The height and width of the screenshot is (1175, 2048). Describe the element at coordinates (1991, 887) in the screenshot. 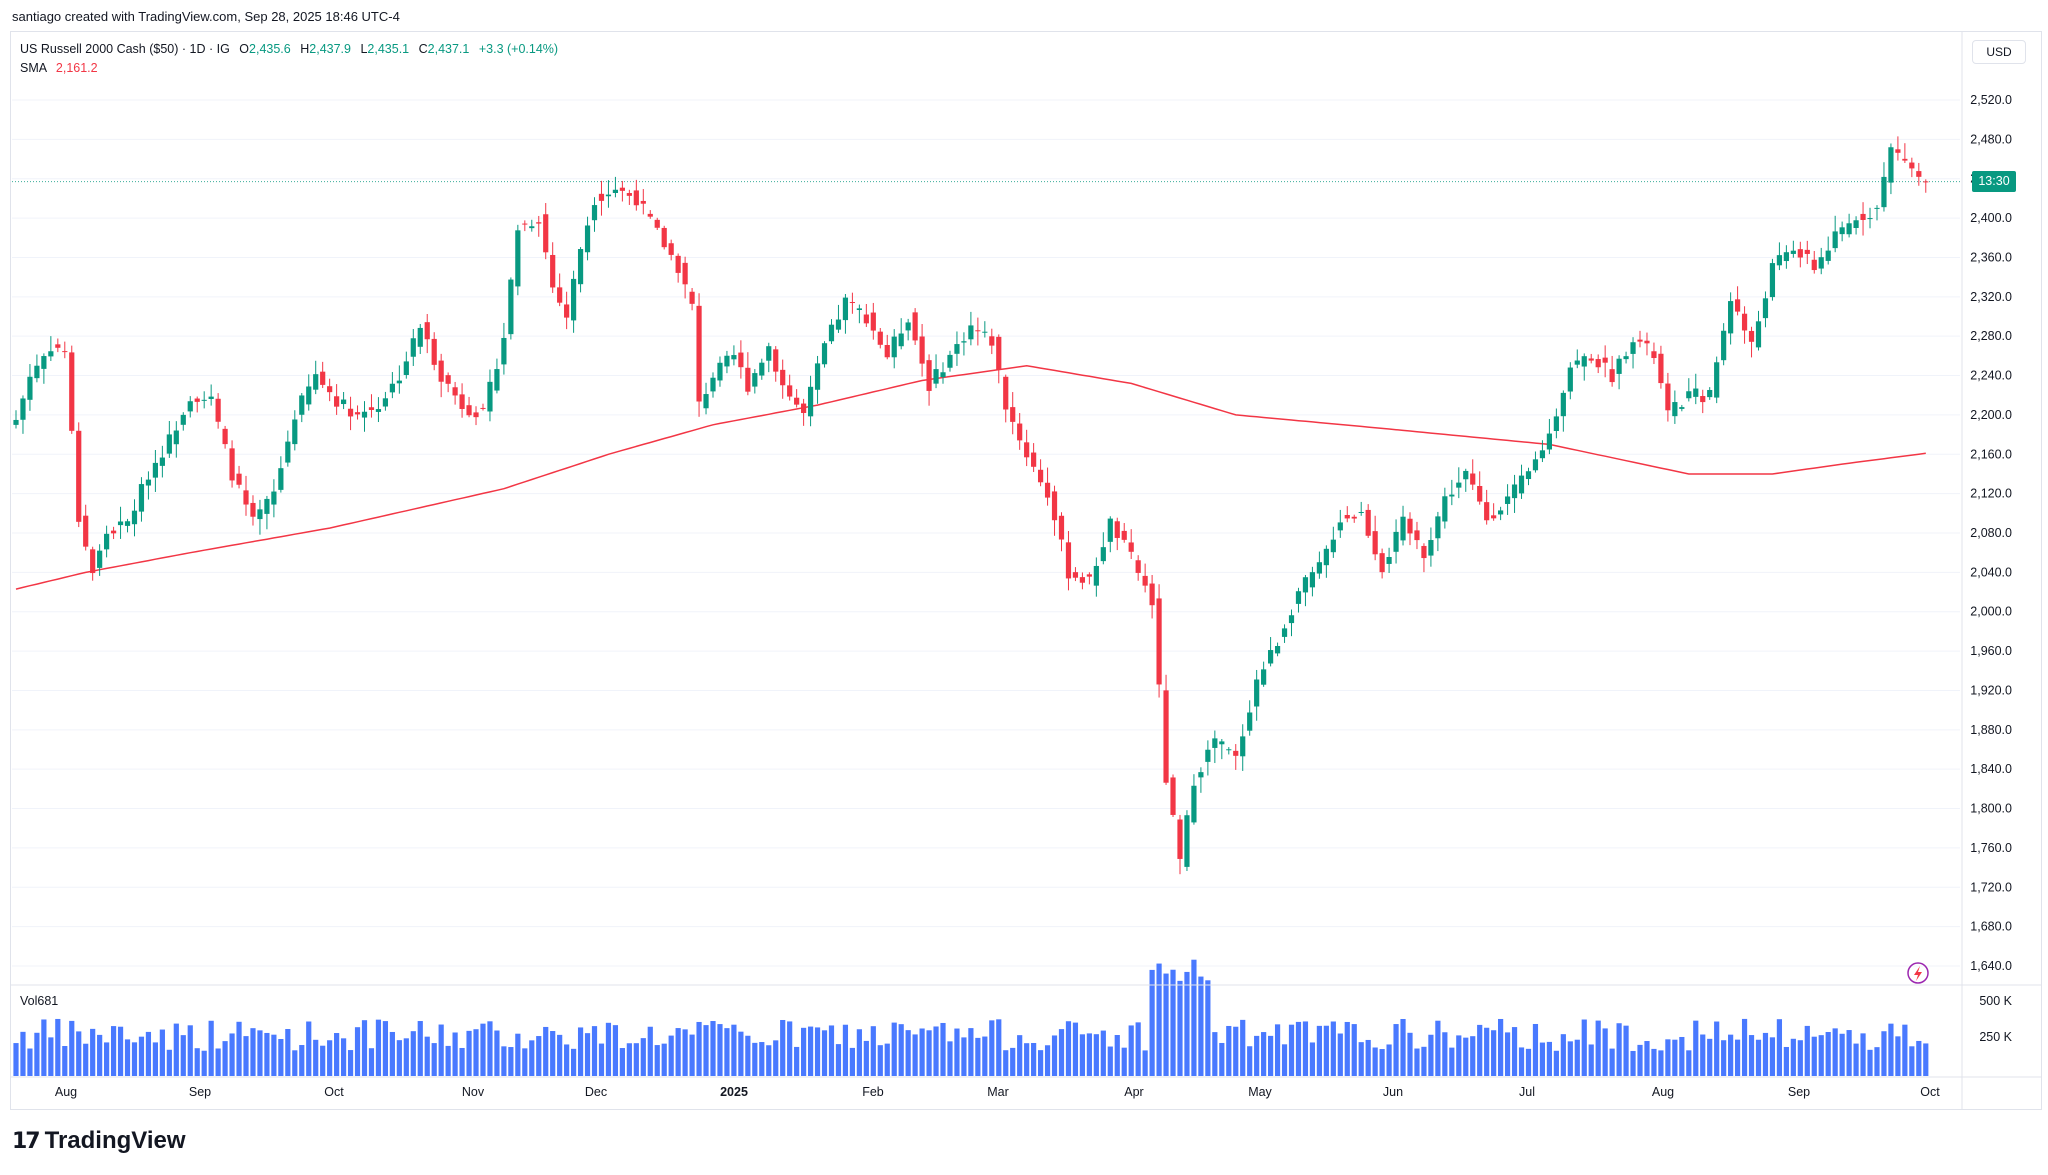

I see `price-tick-label: 1,720.0` at that location.